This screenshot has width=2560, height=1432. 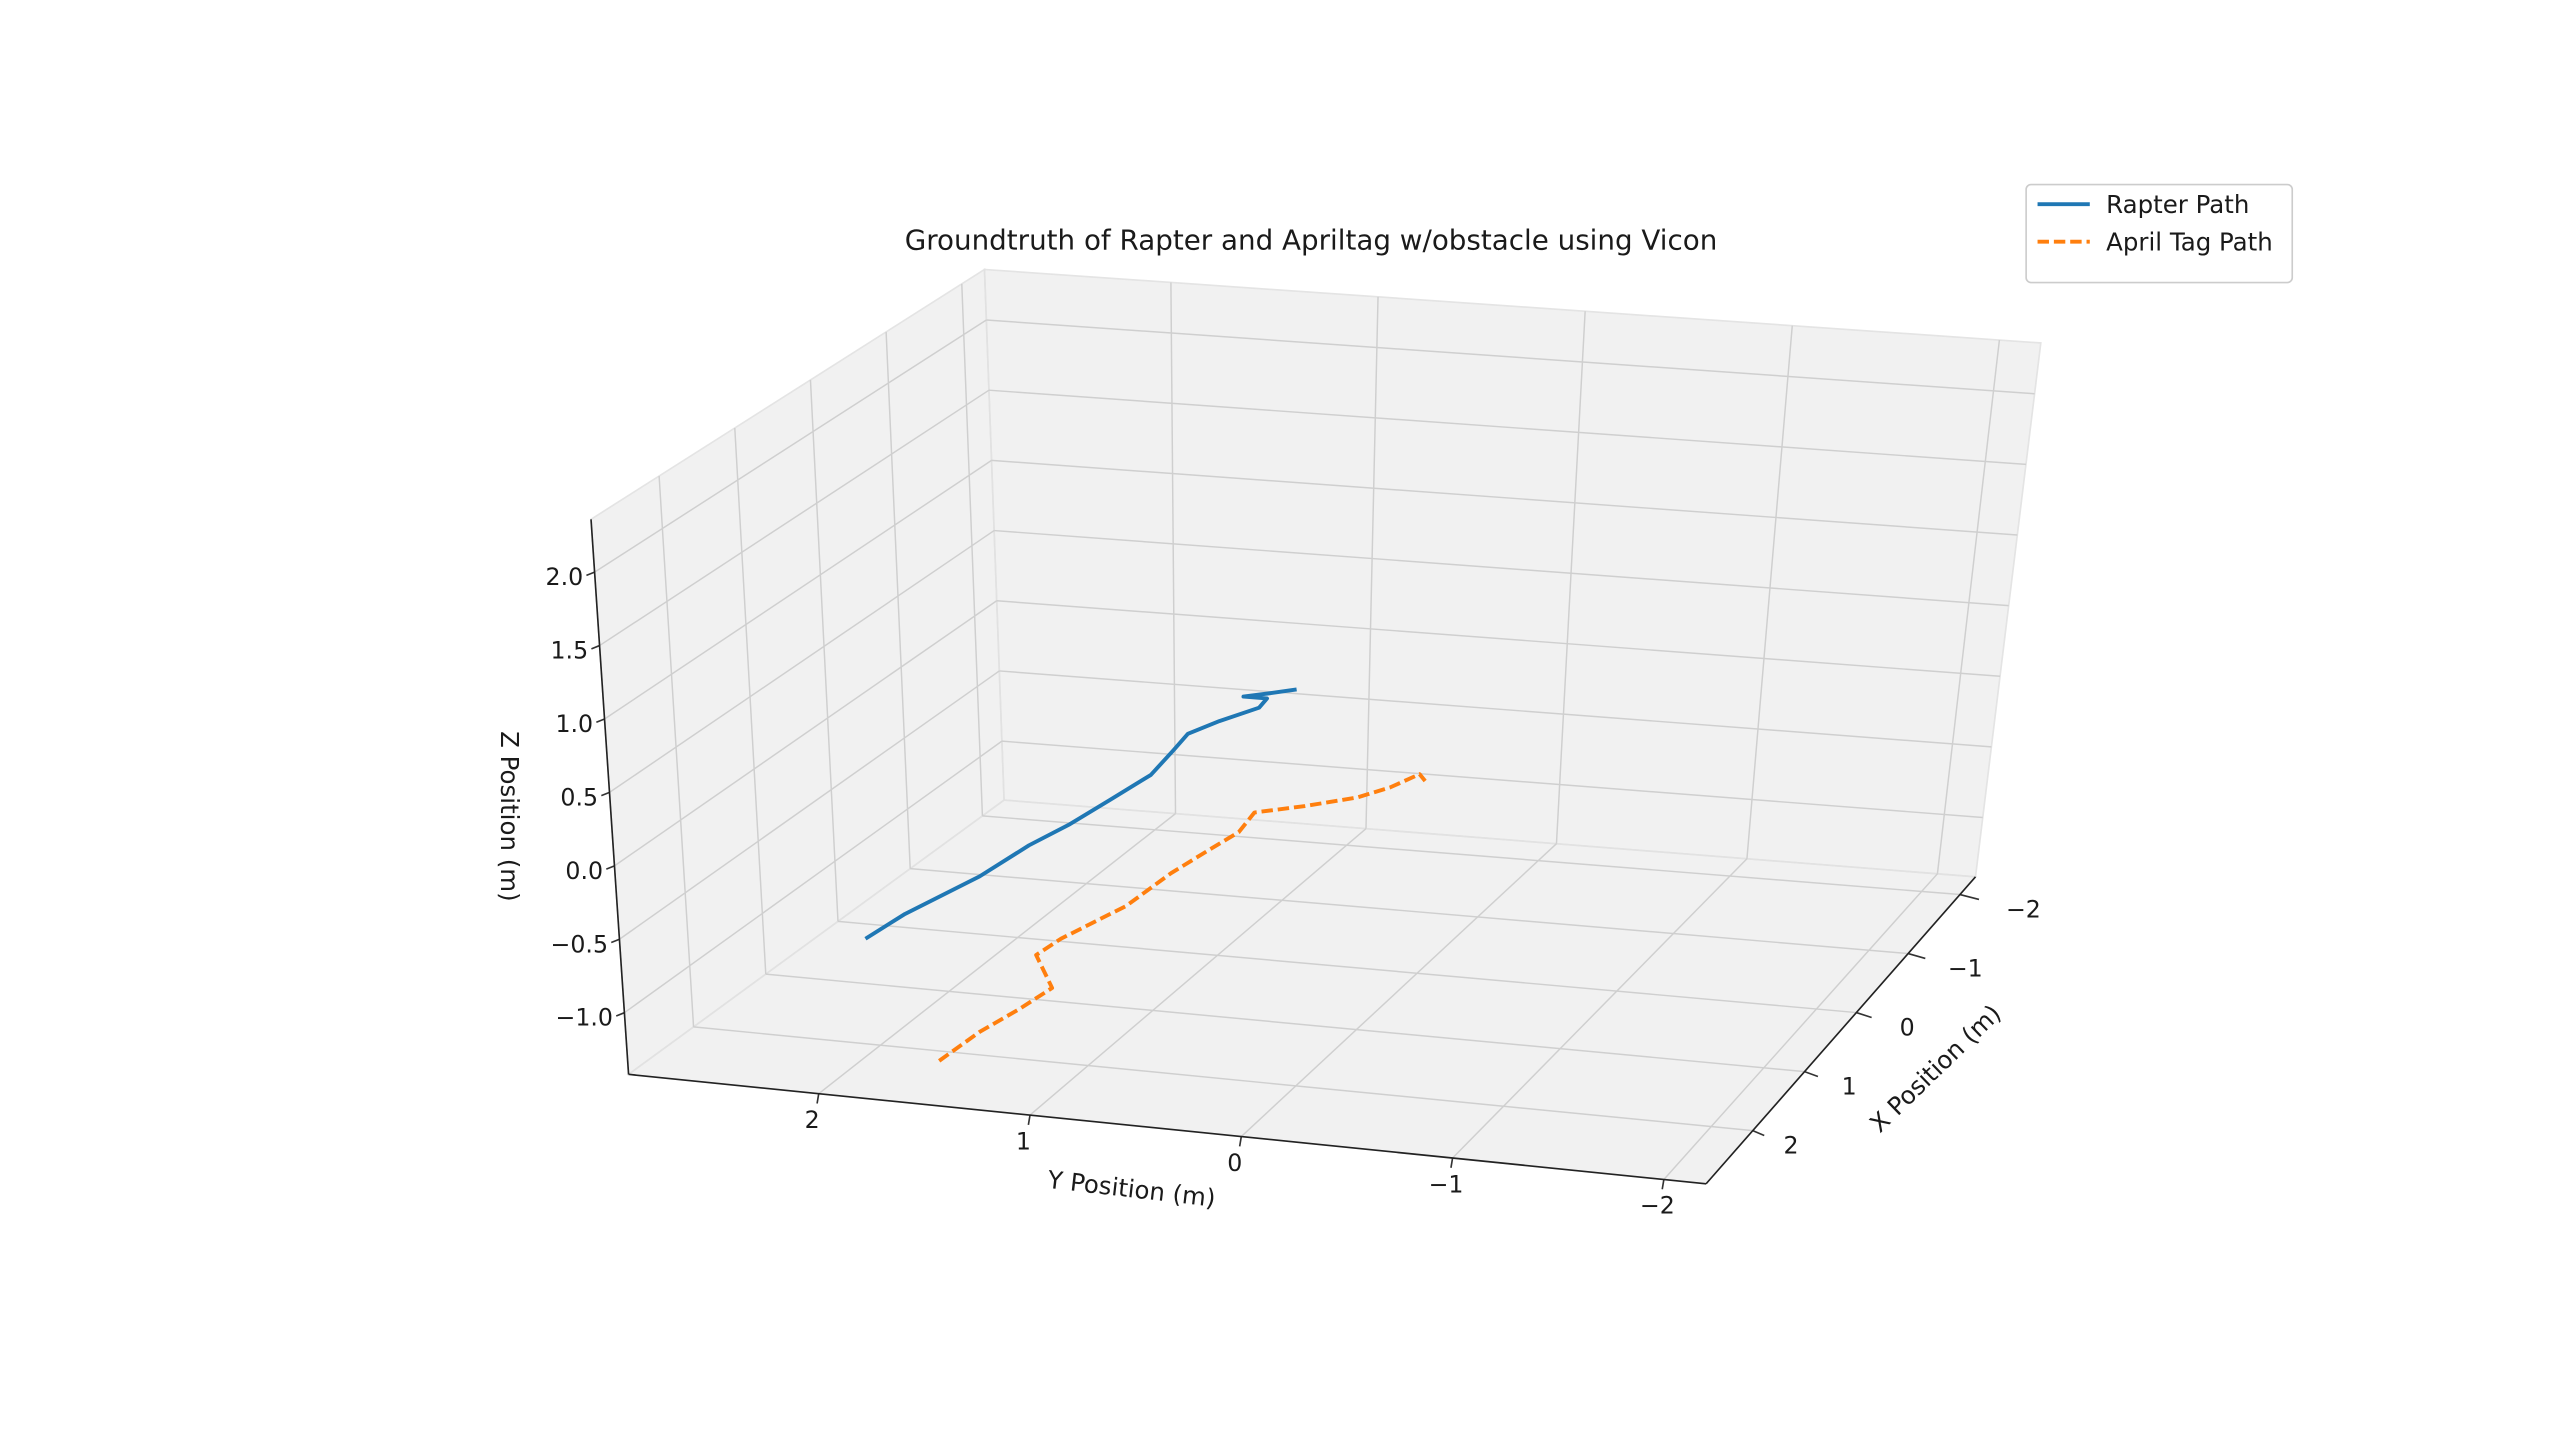 What do you see at coordinates (1446, 1184) in the screenshot?
I see `y-tick-label: −1` at bounding box center [1446, 1184].